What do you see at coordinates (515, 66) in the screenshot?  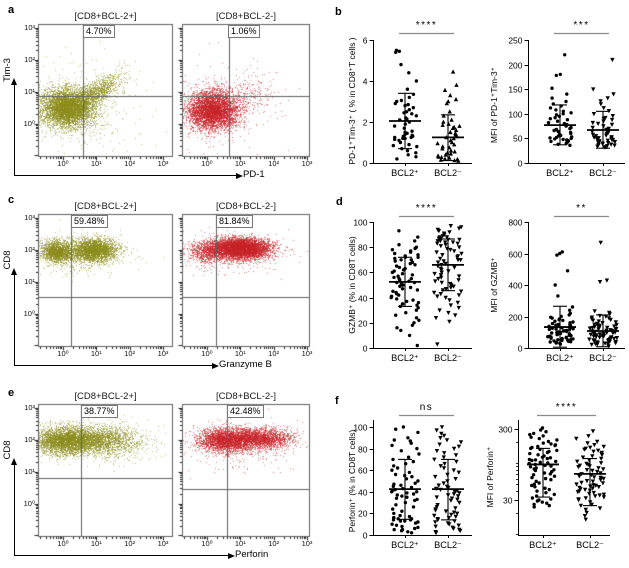 I see `y-tick-label: 200` at bounding box center [515, 66].